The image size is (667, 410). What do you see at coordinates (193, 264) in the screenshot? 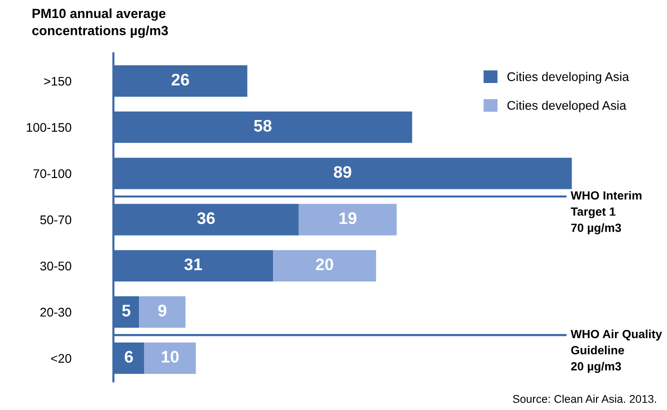
I see `data-label: 31` at bounding box center [193, 264].